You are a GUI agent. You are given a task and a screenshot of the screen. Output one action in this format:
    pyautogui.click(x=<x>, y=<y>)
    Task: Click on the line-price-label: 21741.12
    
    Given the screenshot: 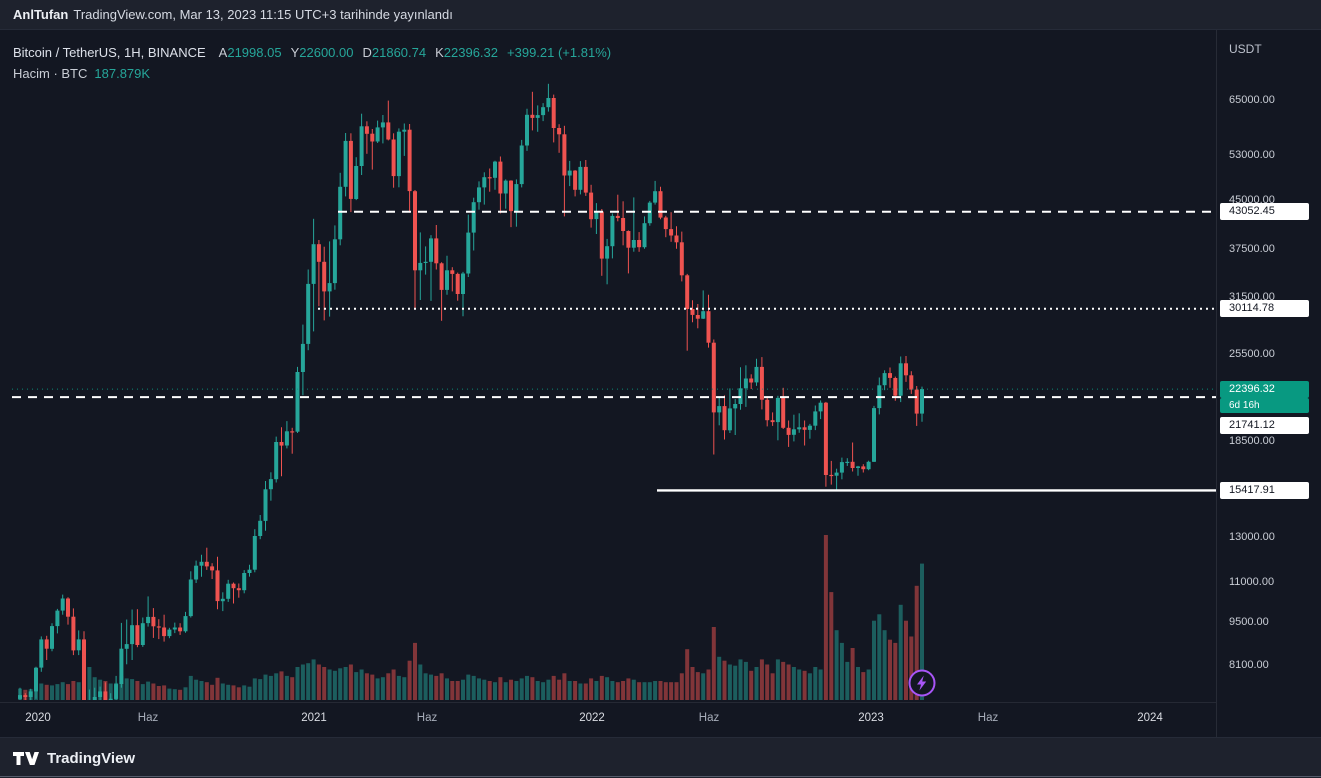 What is the action you would take?
    pyautogui.click(x=1264, y=425)
    